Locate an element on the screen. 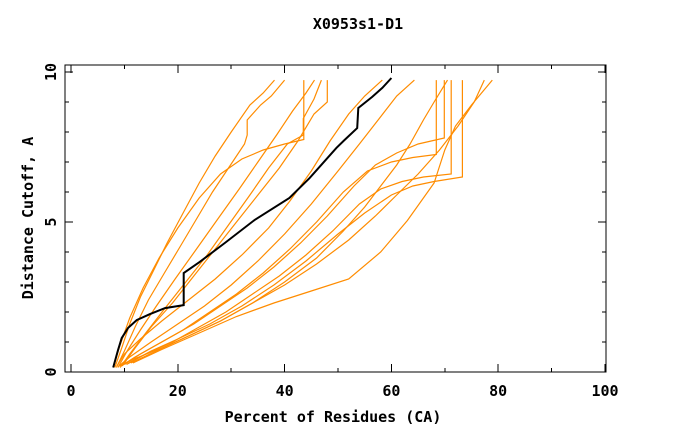 The width and height of the screenshot is (680, 440). chart-title: X0953s1-D1 is located at coordinates (358, 24).